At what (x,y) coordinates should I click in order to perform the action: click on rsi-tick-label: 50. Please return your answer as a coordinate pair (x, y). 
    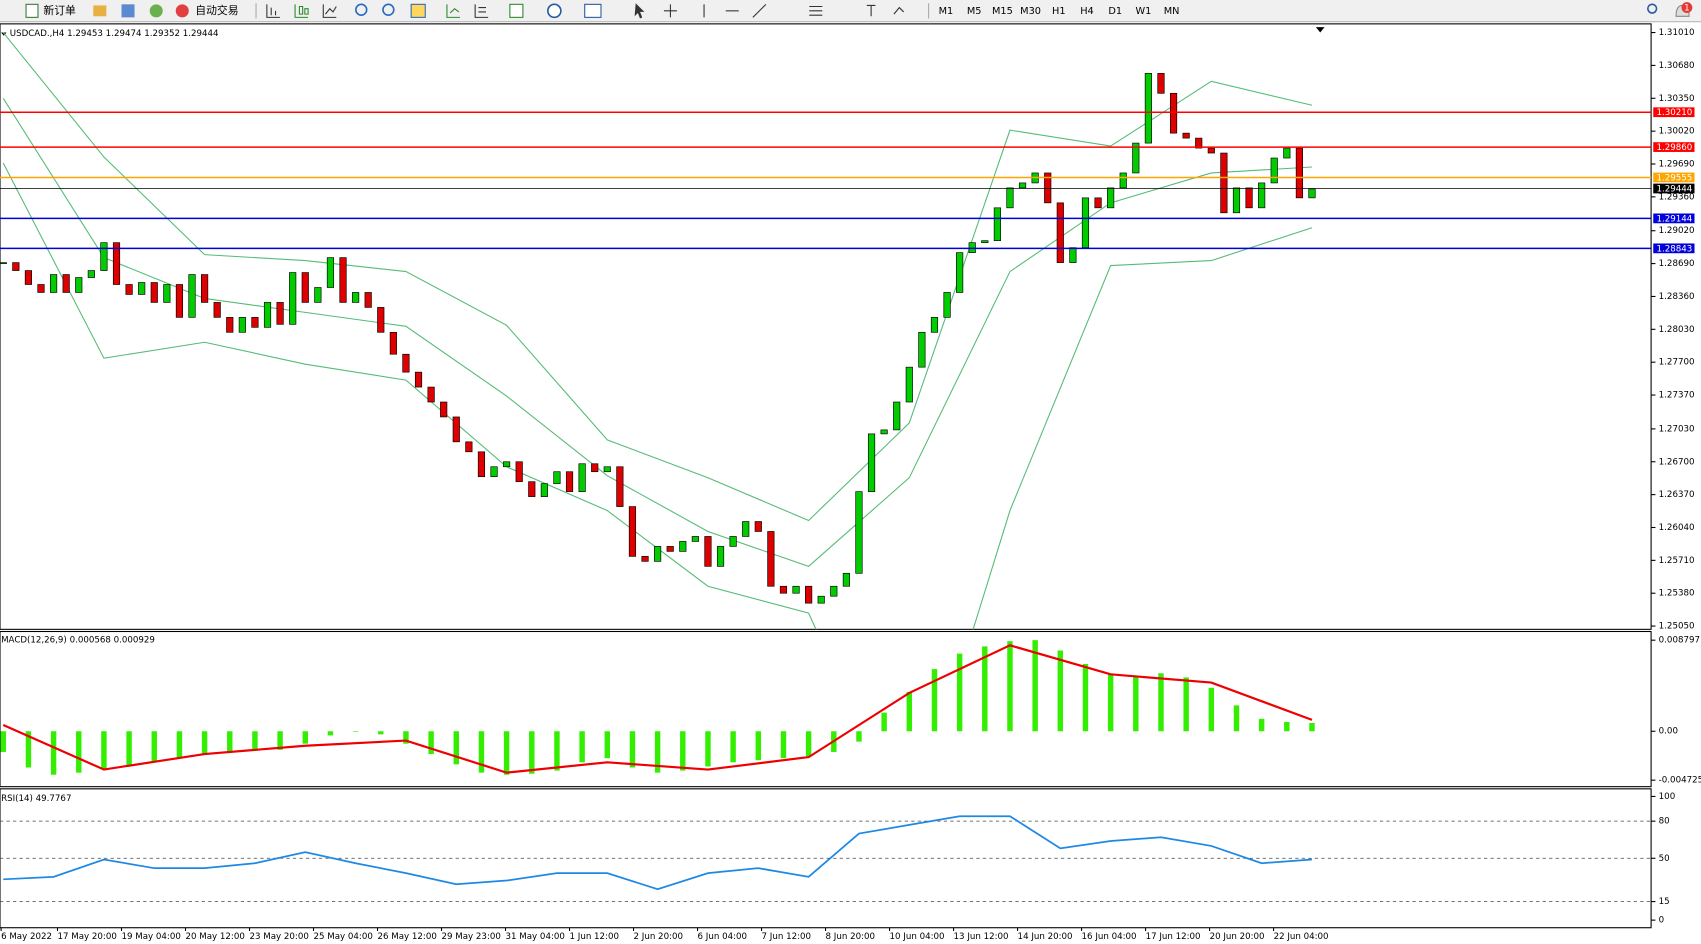
    Looking at the image, I should click on (1664, 859).